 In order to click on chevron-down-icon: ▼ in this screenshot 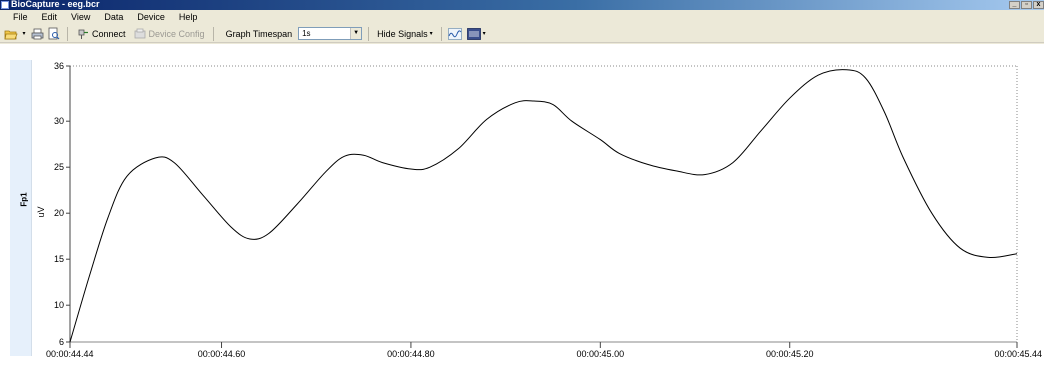, I will do `click(356, 33)`.